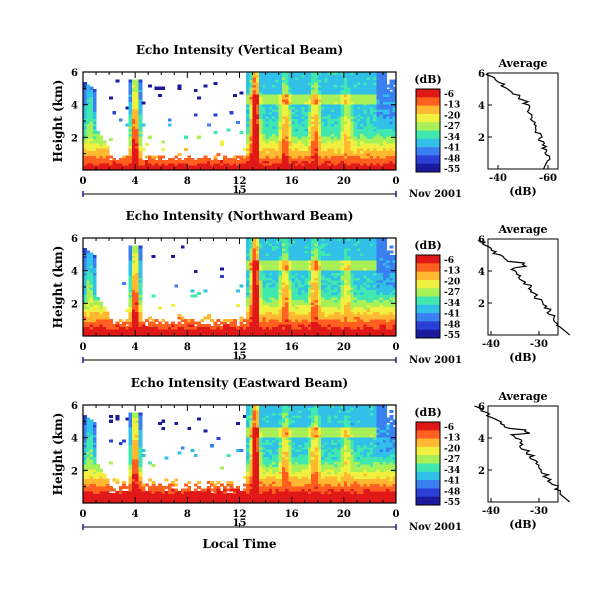 The width and height of the screenshot is (611, 598). What do you see at coordinates (239, 50) in the screenshot?
I see `panel-title: Echo Intensity (Vertical Beam)` at bounding box center [239, 50].